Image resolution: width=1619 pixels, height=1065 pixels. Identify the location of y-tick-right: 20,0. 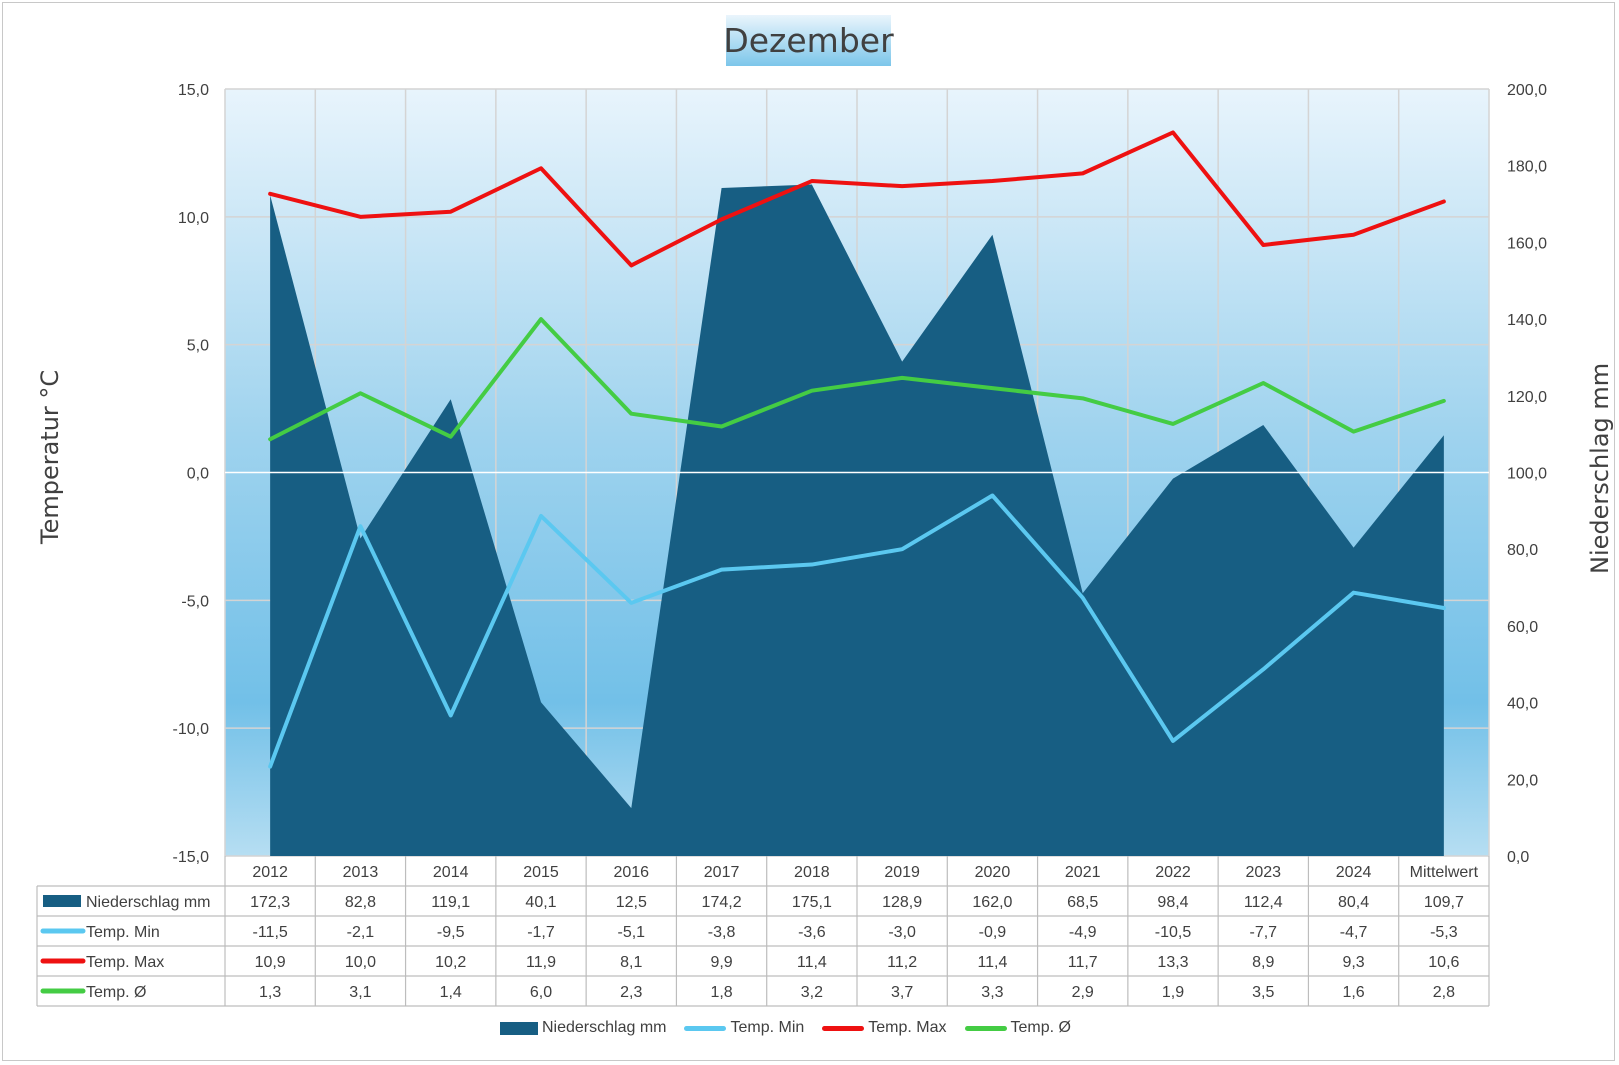
(1522, 780).